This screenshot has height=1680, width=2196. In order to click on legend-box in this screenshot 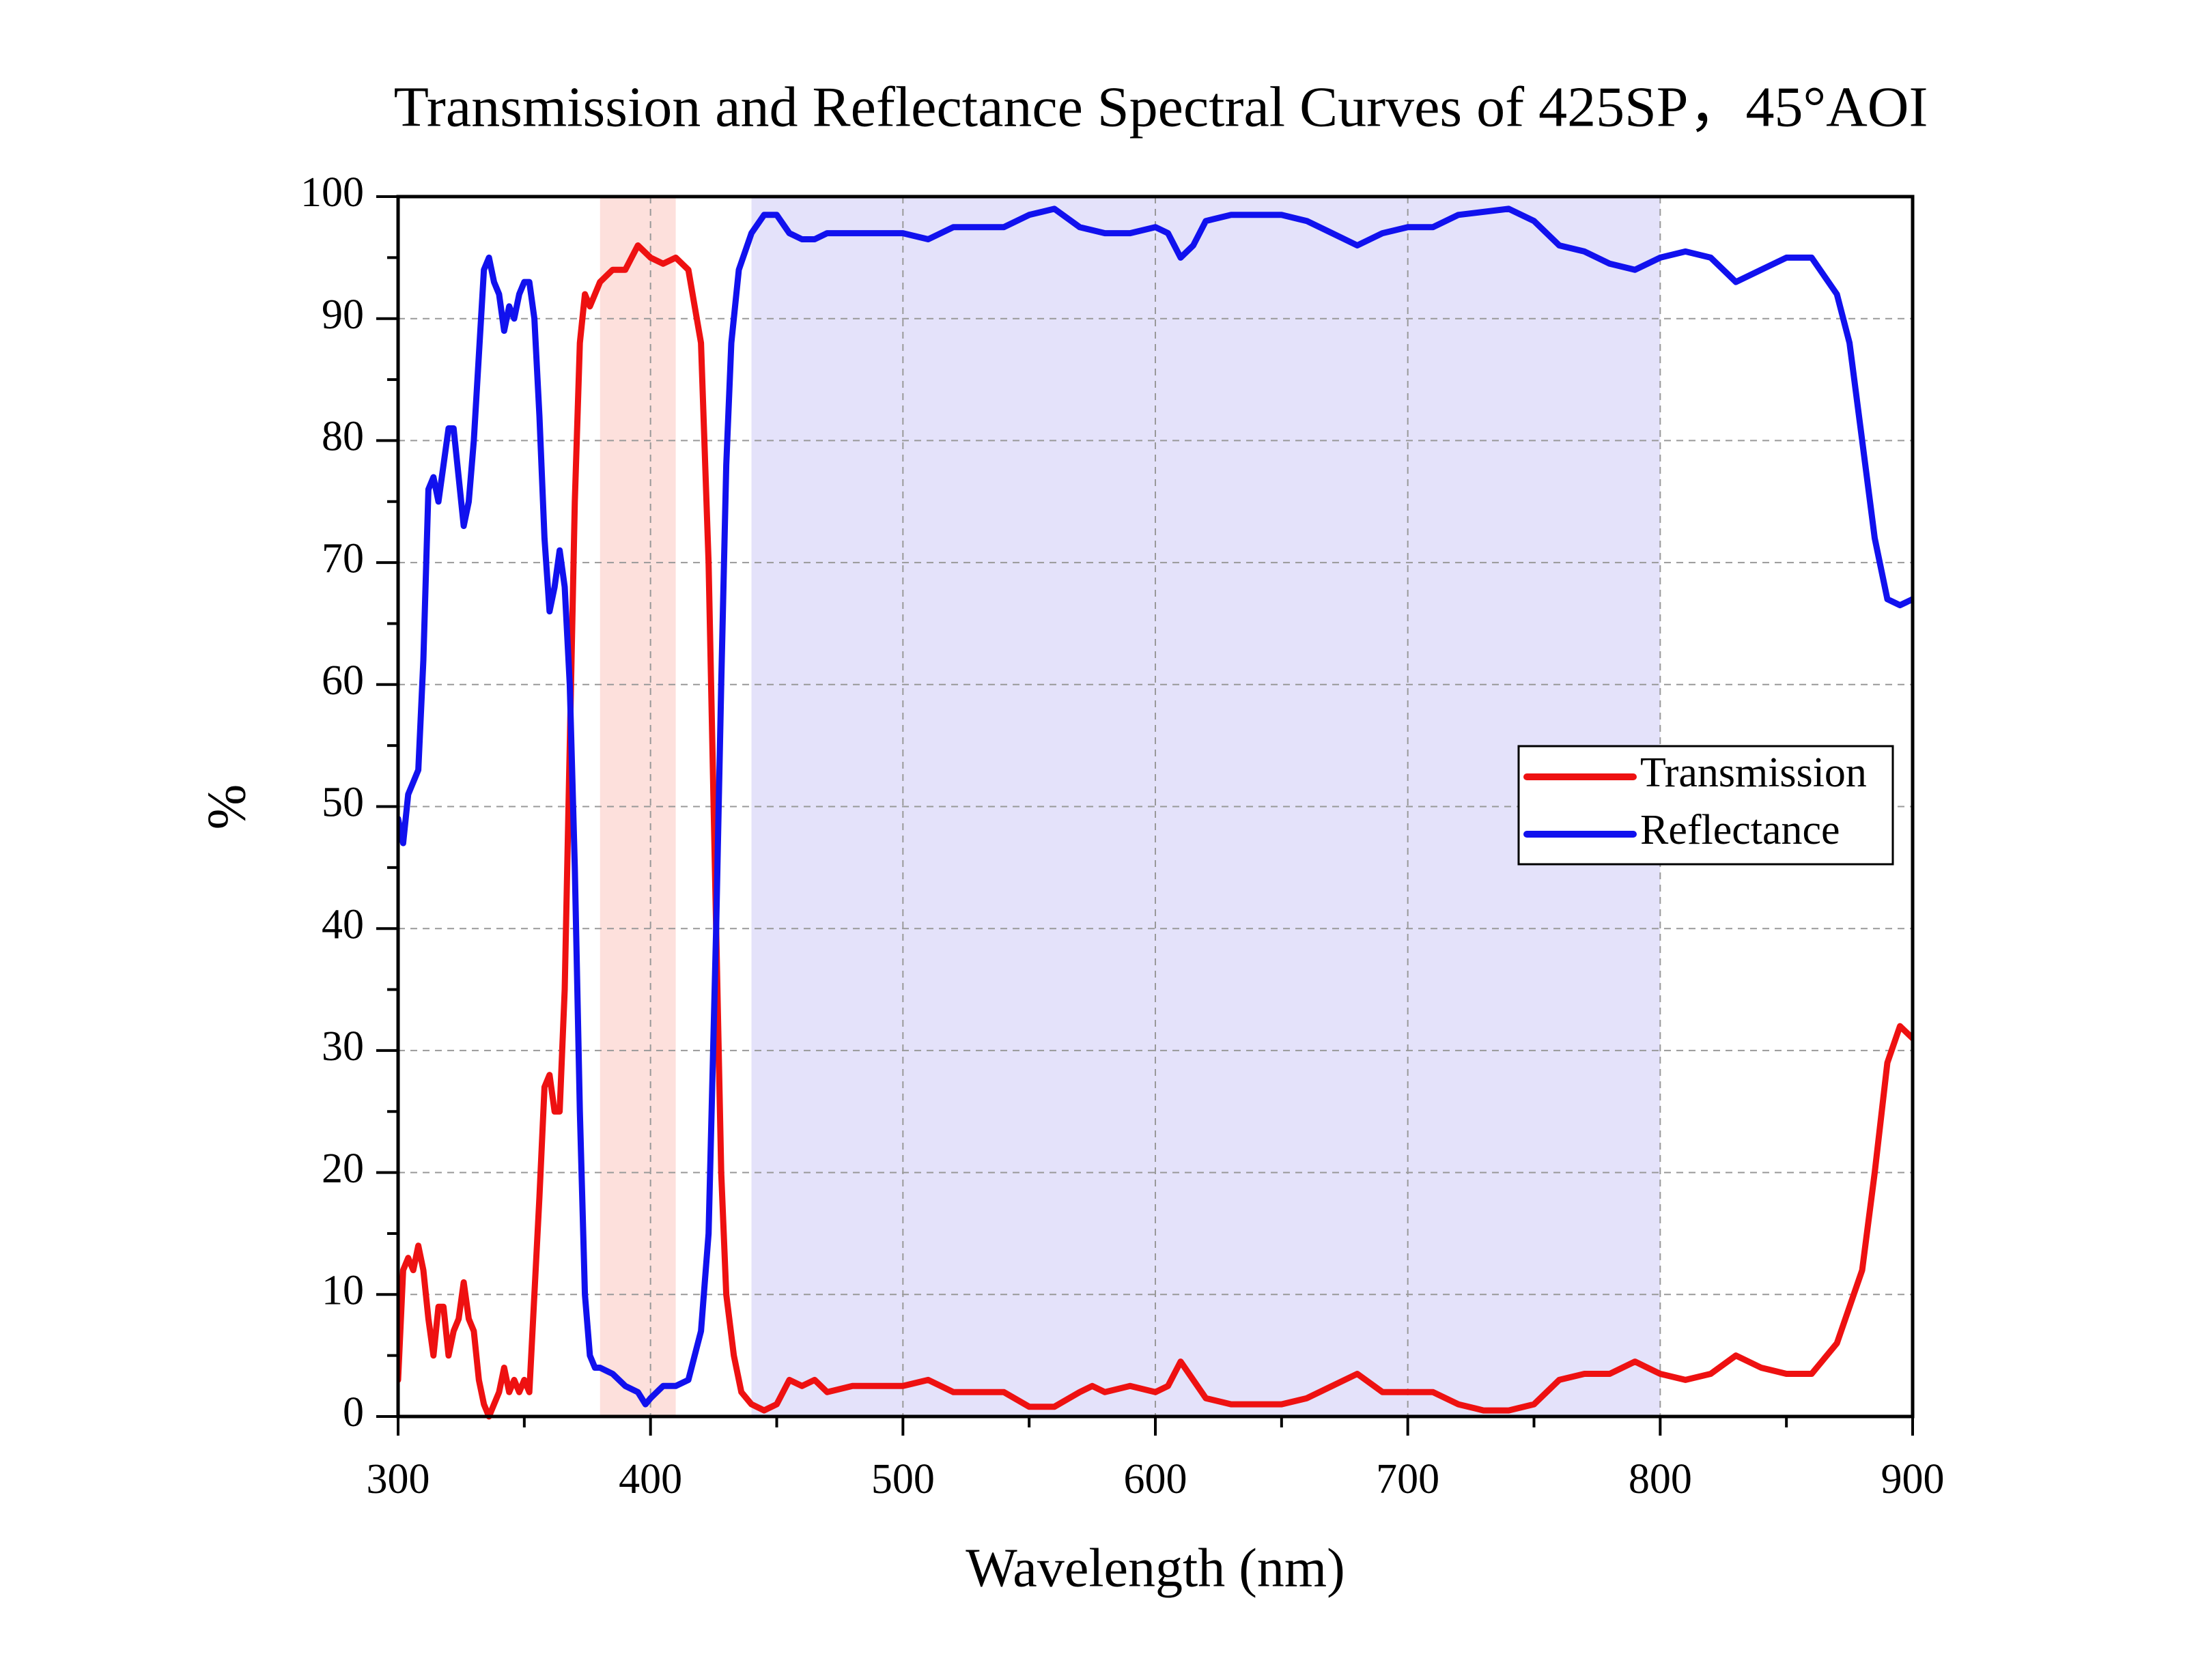, I will do `click(1706, 805)`.